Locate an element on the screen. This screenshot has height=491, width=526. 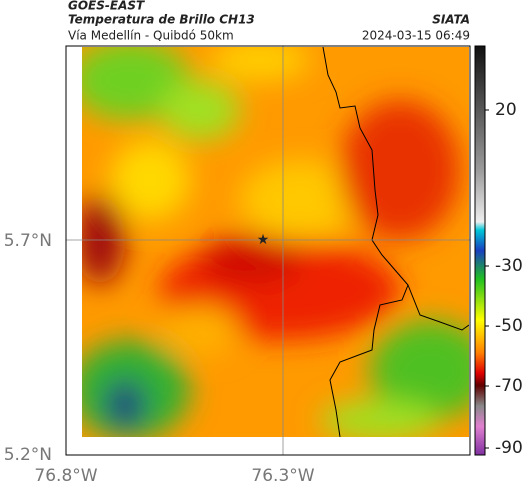
colorbar-label: -70 is located at coordinates (509, 386).